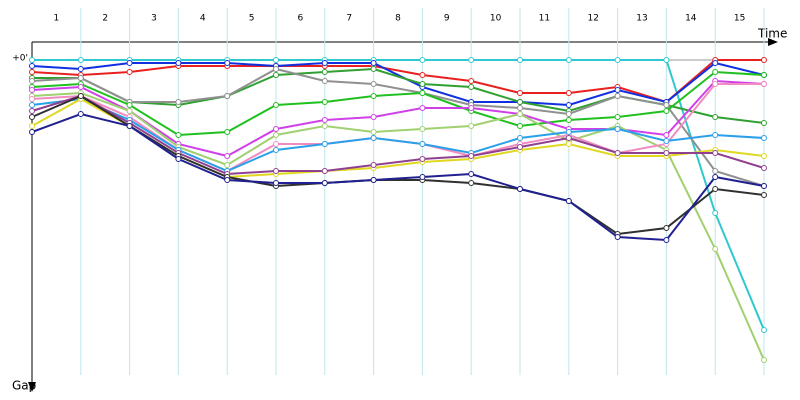  Describe the element at coordinates (20, 59) in the screenshot. I see `y-tick-label: +0'` at that location.